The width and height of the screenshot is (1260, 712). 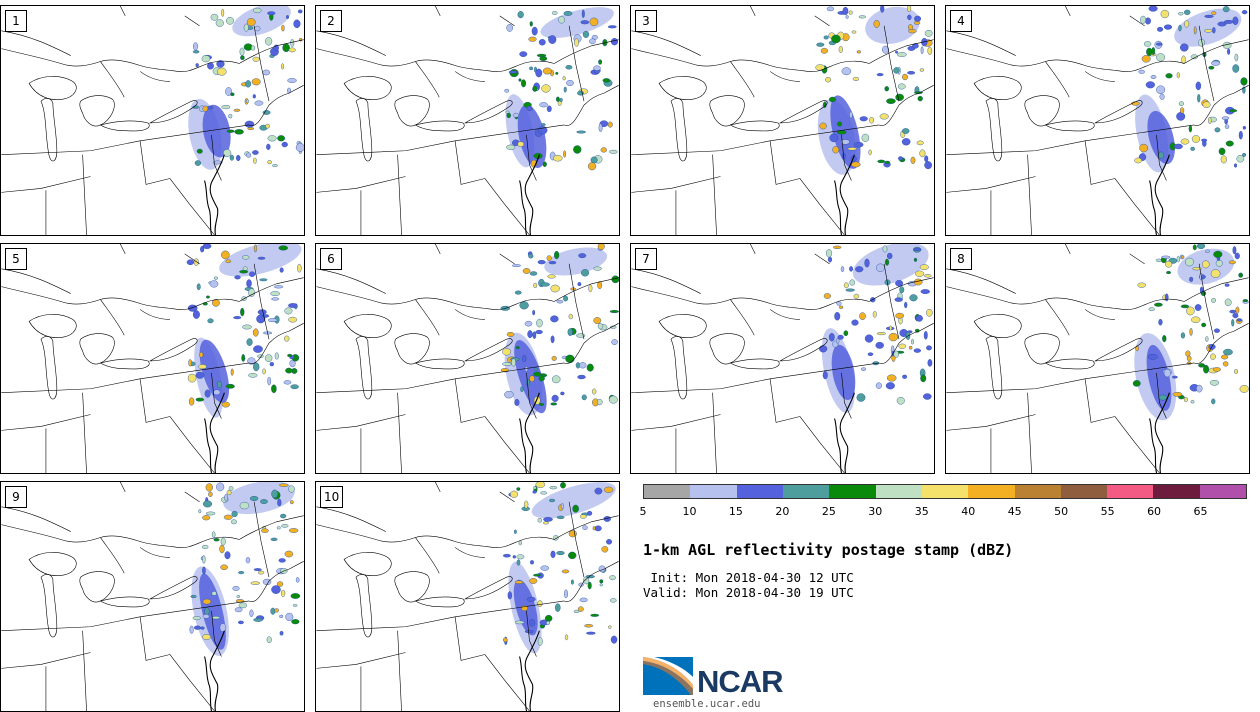 I want to click on ncar-logo-icon, so click(x=668, y=675).